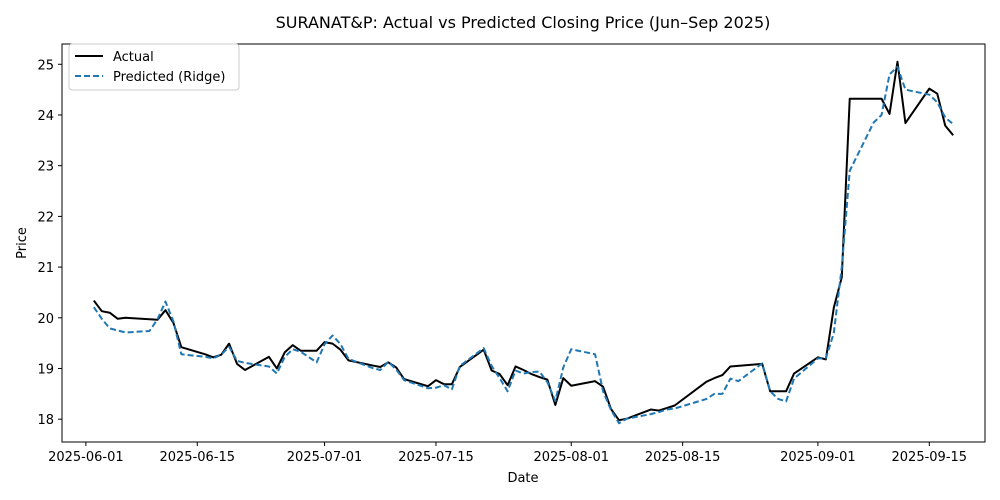 Image resolution: width=1000 pixels, height=500 pixels. Describe the element at coordinates (86, 457) in the screenshot. I see `x-tick-label: 2025-06-01` at that location.